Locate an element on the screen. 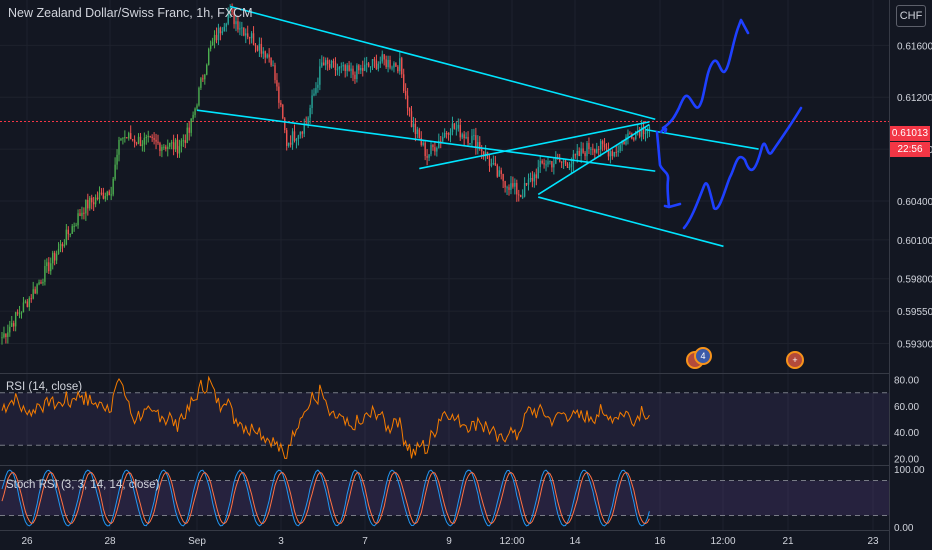 This screenshot has width=932, height=550. stoch-band is located at coordinates (444, 498).